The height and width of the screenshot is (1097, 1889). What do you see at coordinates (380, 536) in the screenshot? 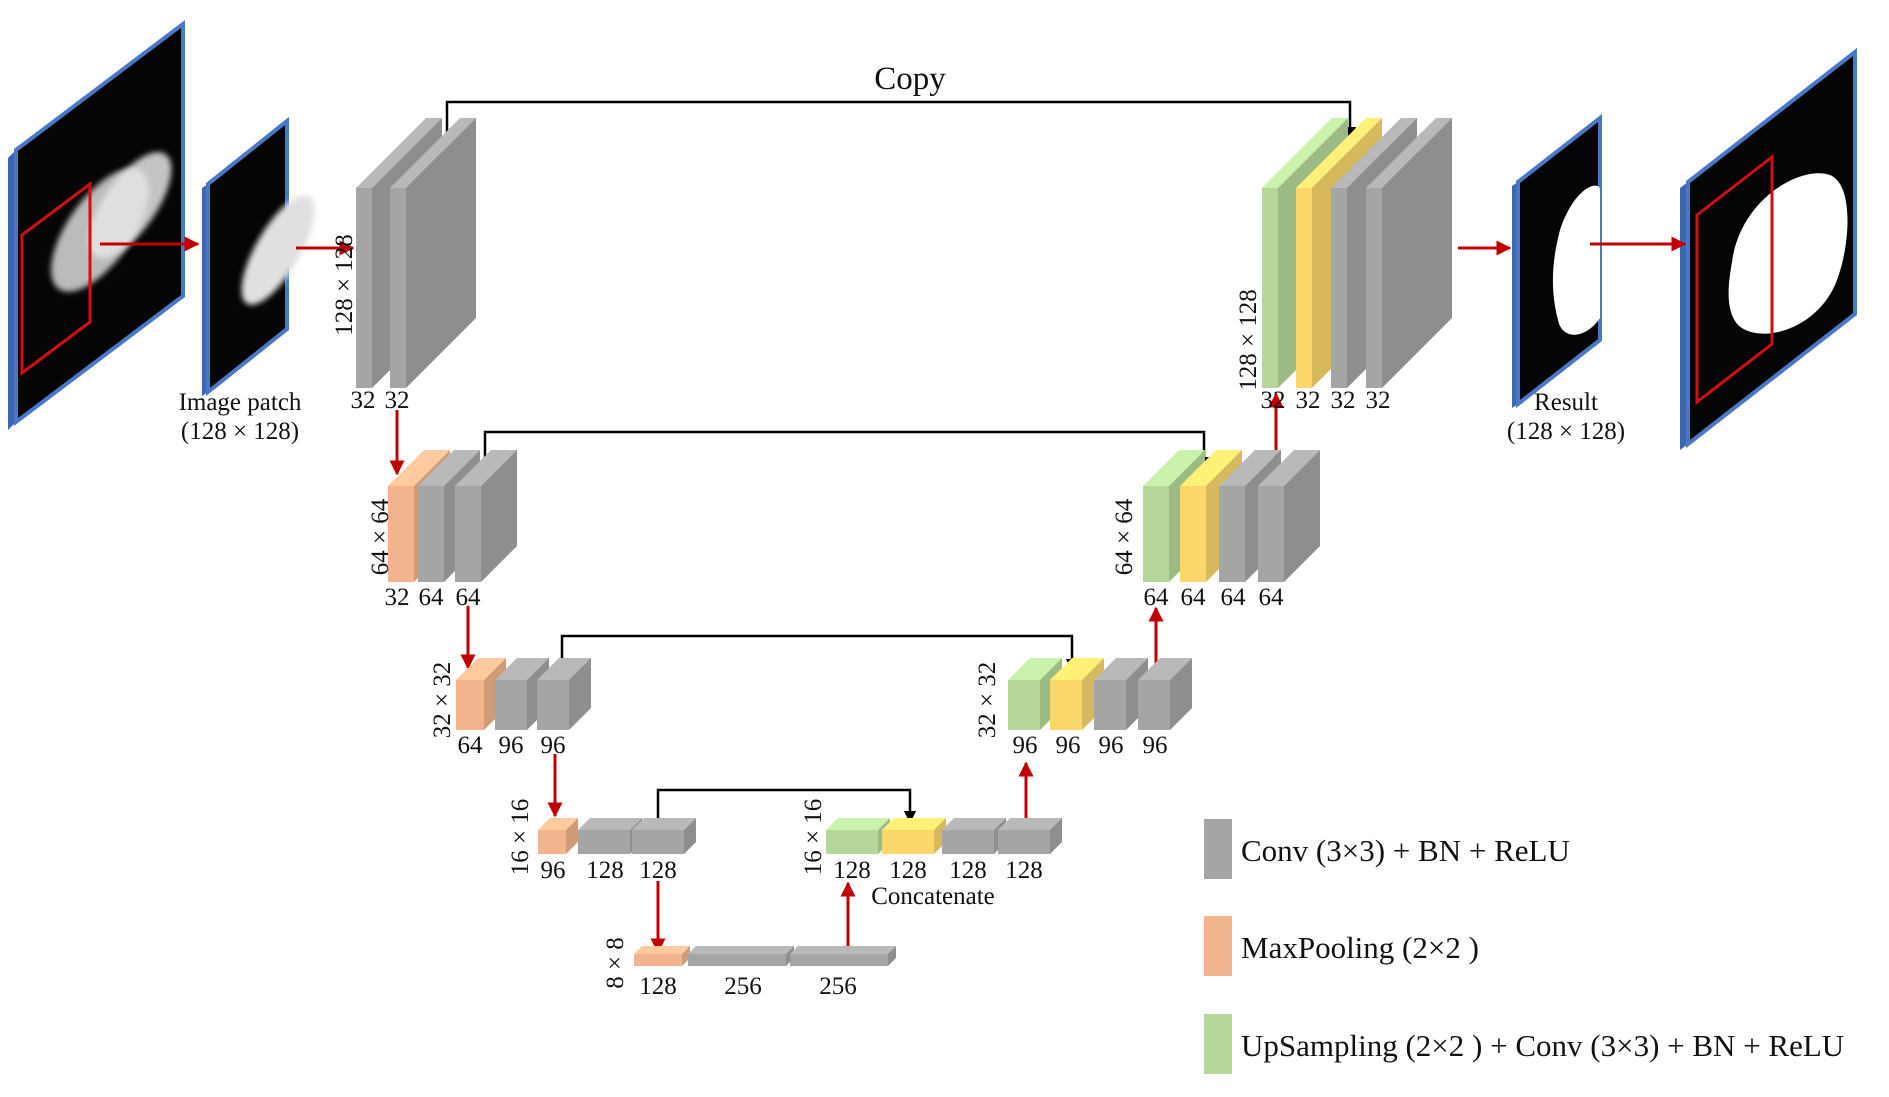
I see `level2-size-label: 64 × 64` at bounding box center [380, 536].